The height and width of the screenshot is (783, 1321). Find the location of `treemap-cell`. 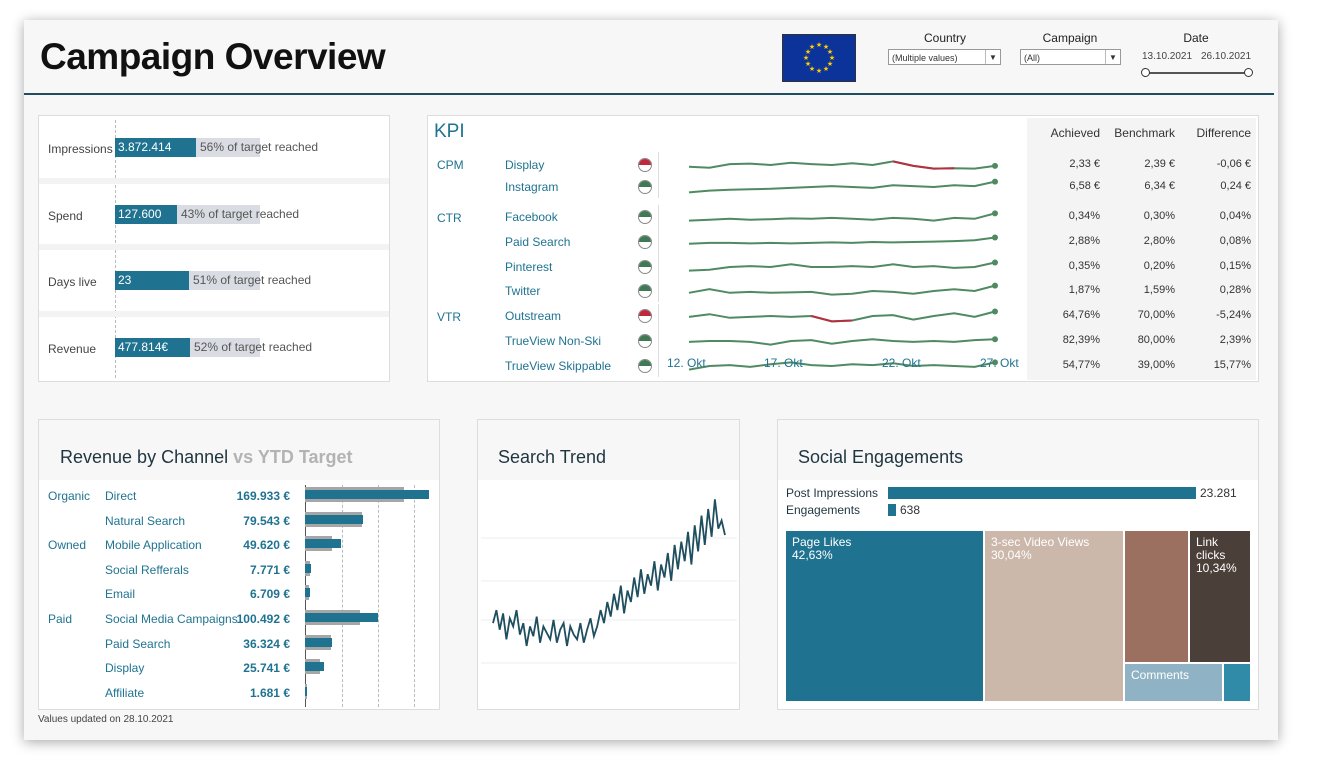

treemap-cell is located at coordinates (1237, 682).